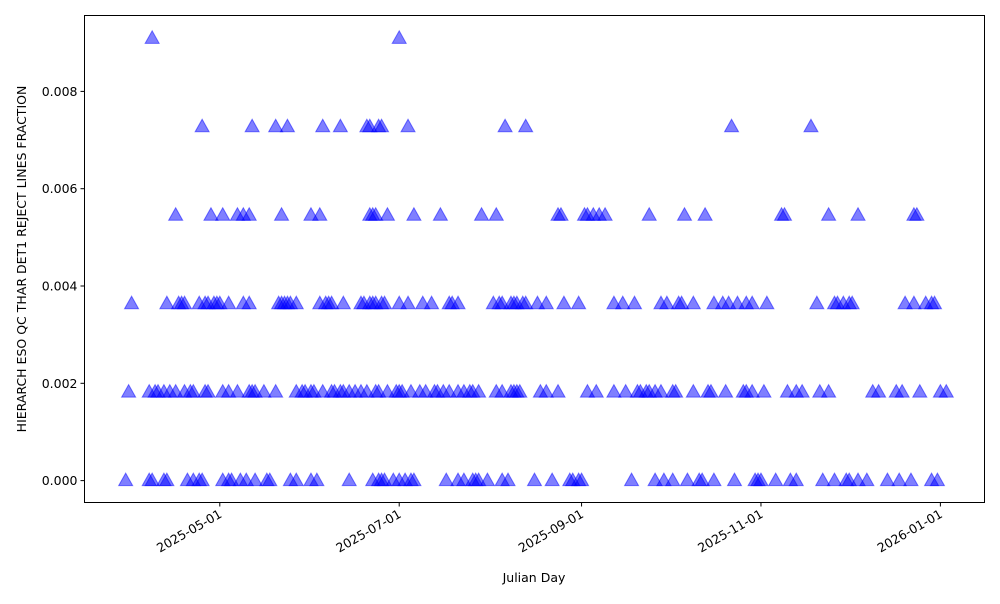 Image resolution: width=1000 pixels, height=604 pixels. I want to click on y-tick-label: 0.008, so click(60, 91).